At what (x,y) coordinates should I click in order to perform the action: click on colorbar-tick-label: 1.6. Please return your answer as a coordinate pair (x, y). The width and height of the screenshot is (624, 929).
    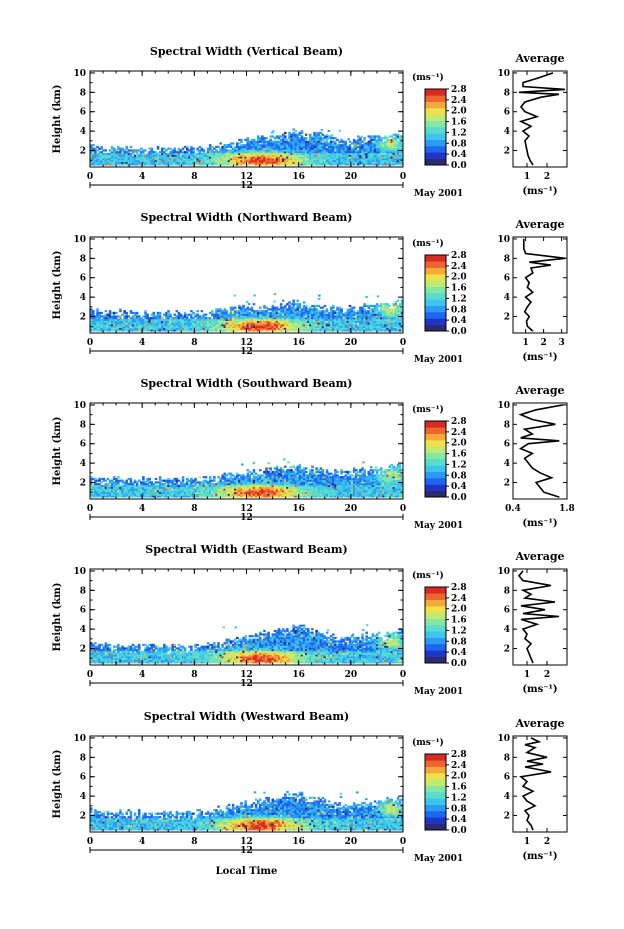
    Looking at the image, I should click on (459, 123).